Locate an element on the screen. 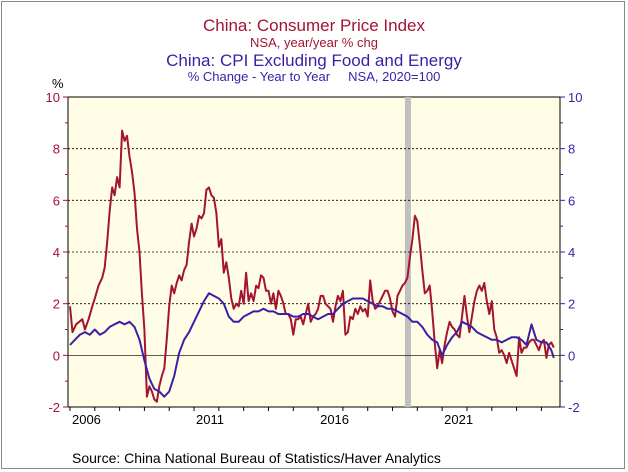  right-axis-tick-label: 4 is located at coordinates (571, 252).